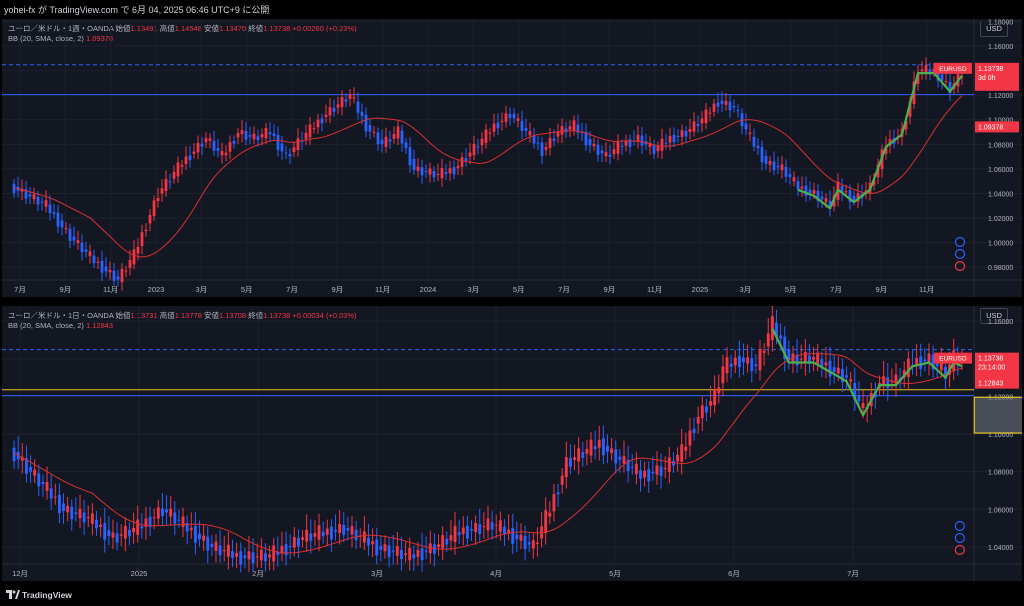 The image size is (1024, 606). Describe the element at coordinates (201, 289) in the screenshot. I see `x-tick-label: 3月` at that location.